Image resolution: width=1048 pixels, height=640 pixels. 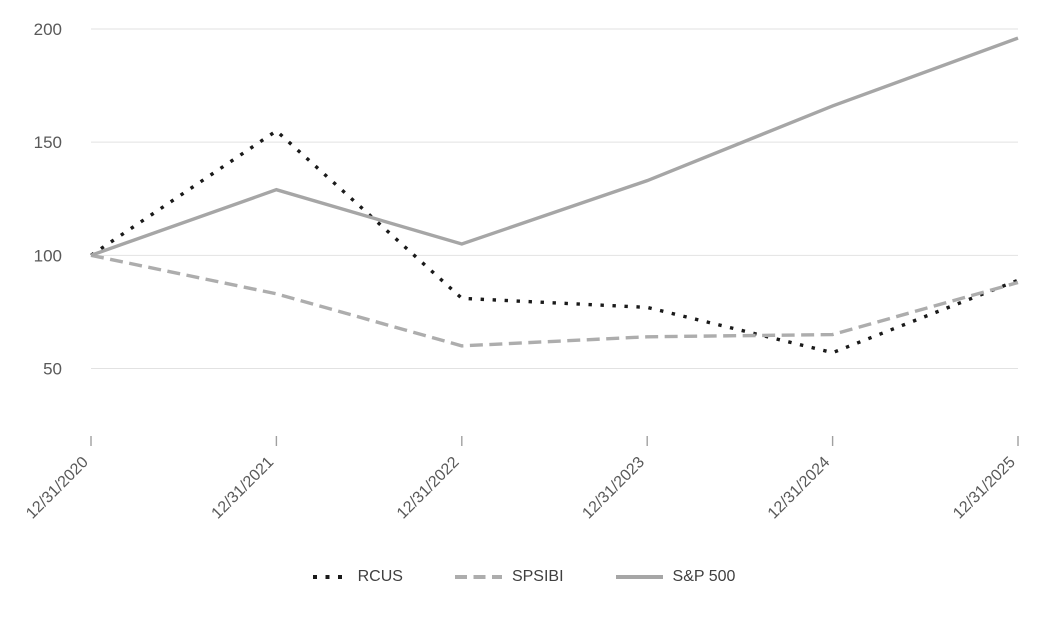 What do you see at coordinates (537, 576) in the screenshot?
I see `legend-label-spsibi: SPSIBI` at bounding box center [537, 576].